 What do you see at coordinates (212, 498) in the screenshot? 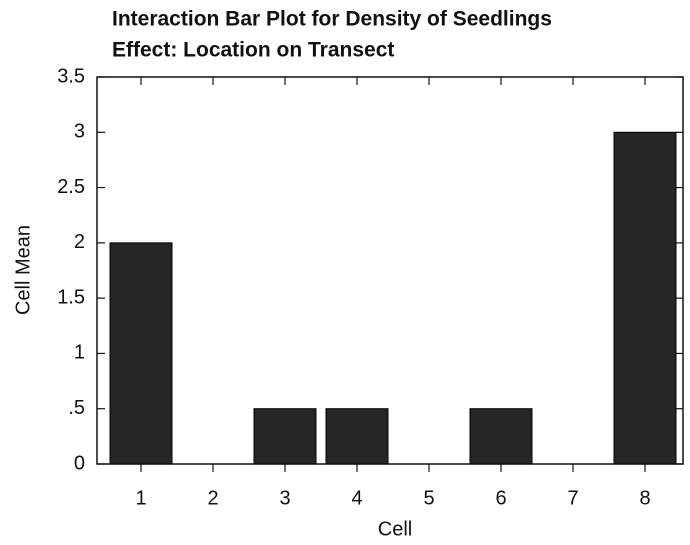
I see `x-tick-label: 2` at bounding box center [212, 498].